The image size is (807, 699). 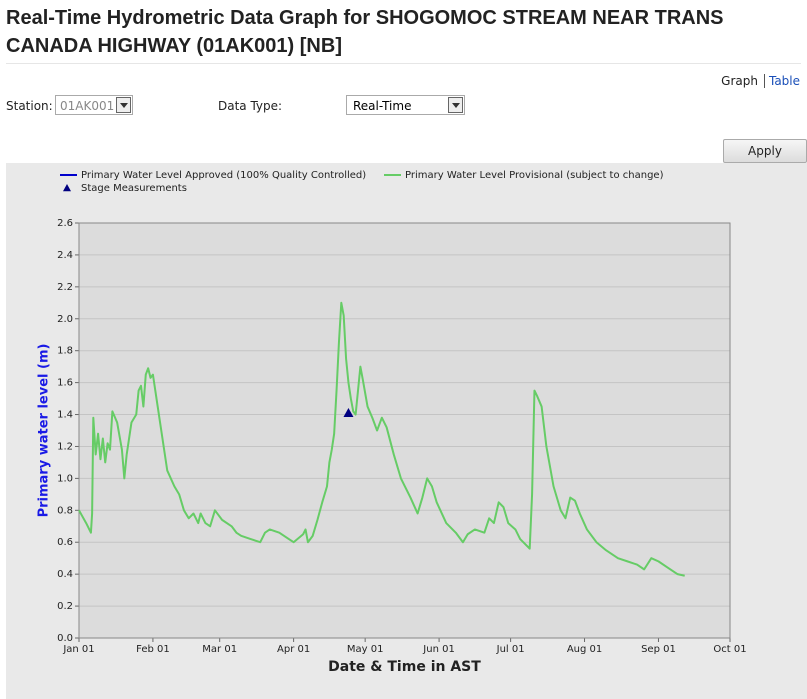 What do you see at coordinates (65, 574) in the screenshot?
I see `y-tick-label: 0.4` at bounding box center [65, 574].